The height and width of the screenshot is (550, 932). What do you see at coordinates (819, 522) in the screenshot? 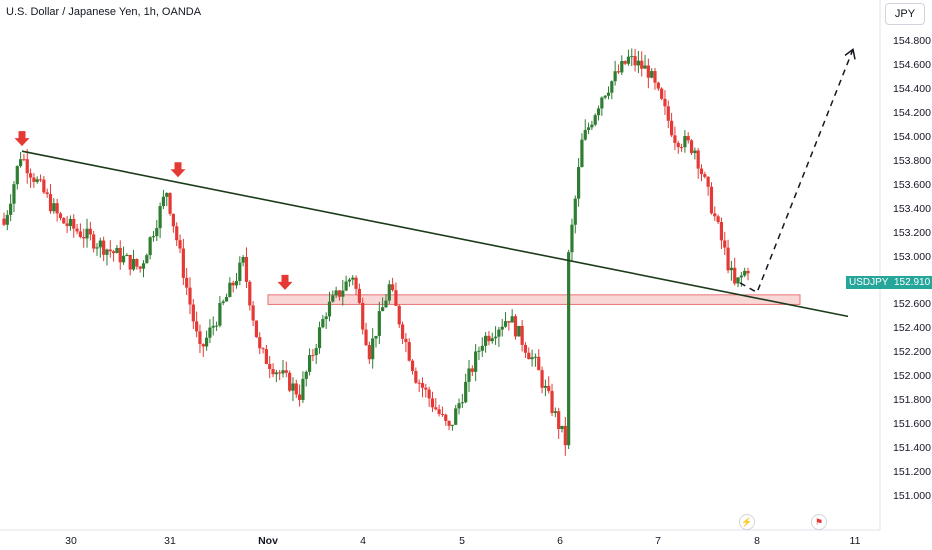
I see `us-flag-event-icon: ⚑` at bounding box center [819, 522].